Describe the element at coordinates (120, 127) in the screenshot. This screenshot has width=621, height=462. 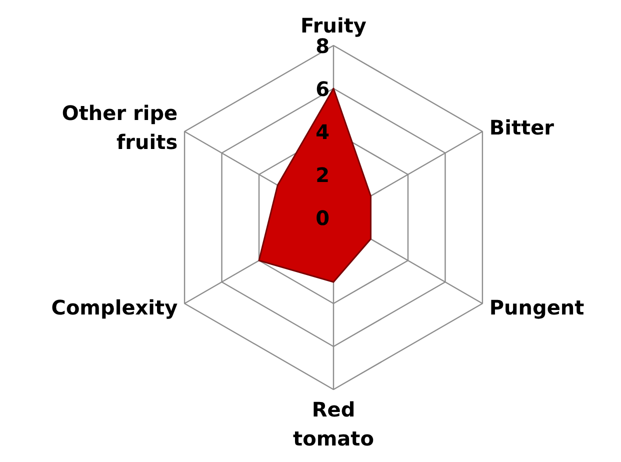
I see `spoke-label: Other ripe fruits` at that location.